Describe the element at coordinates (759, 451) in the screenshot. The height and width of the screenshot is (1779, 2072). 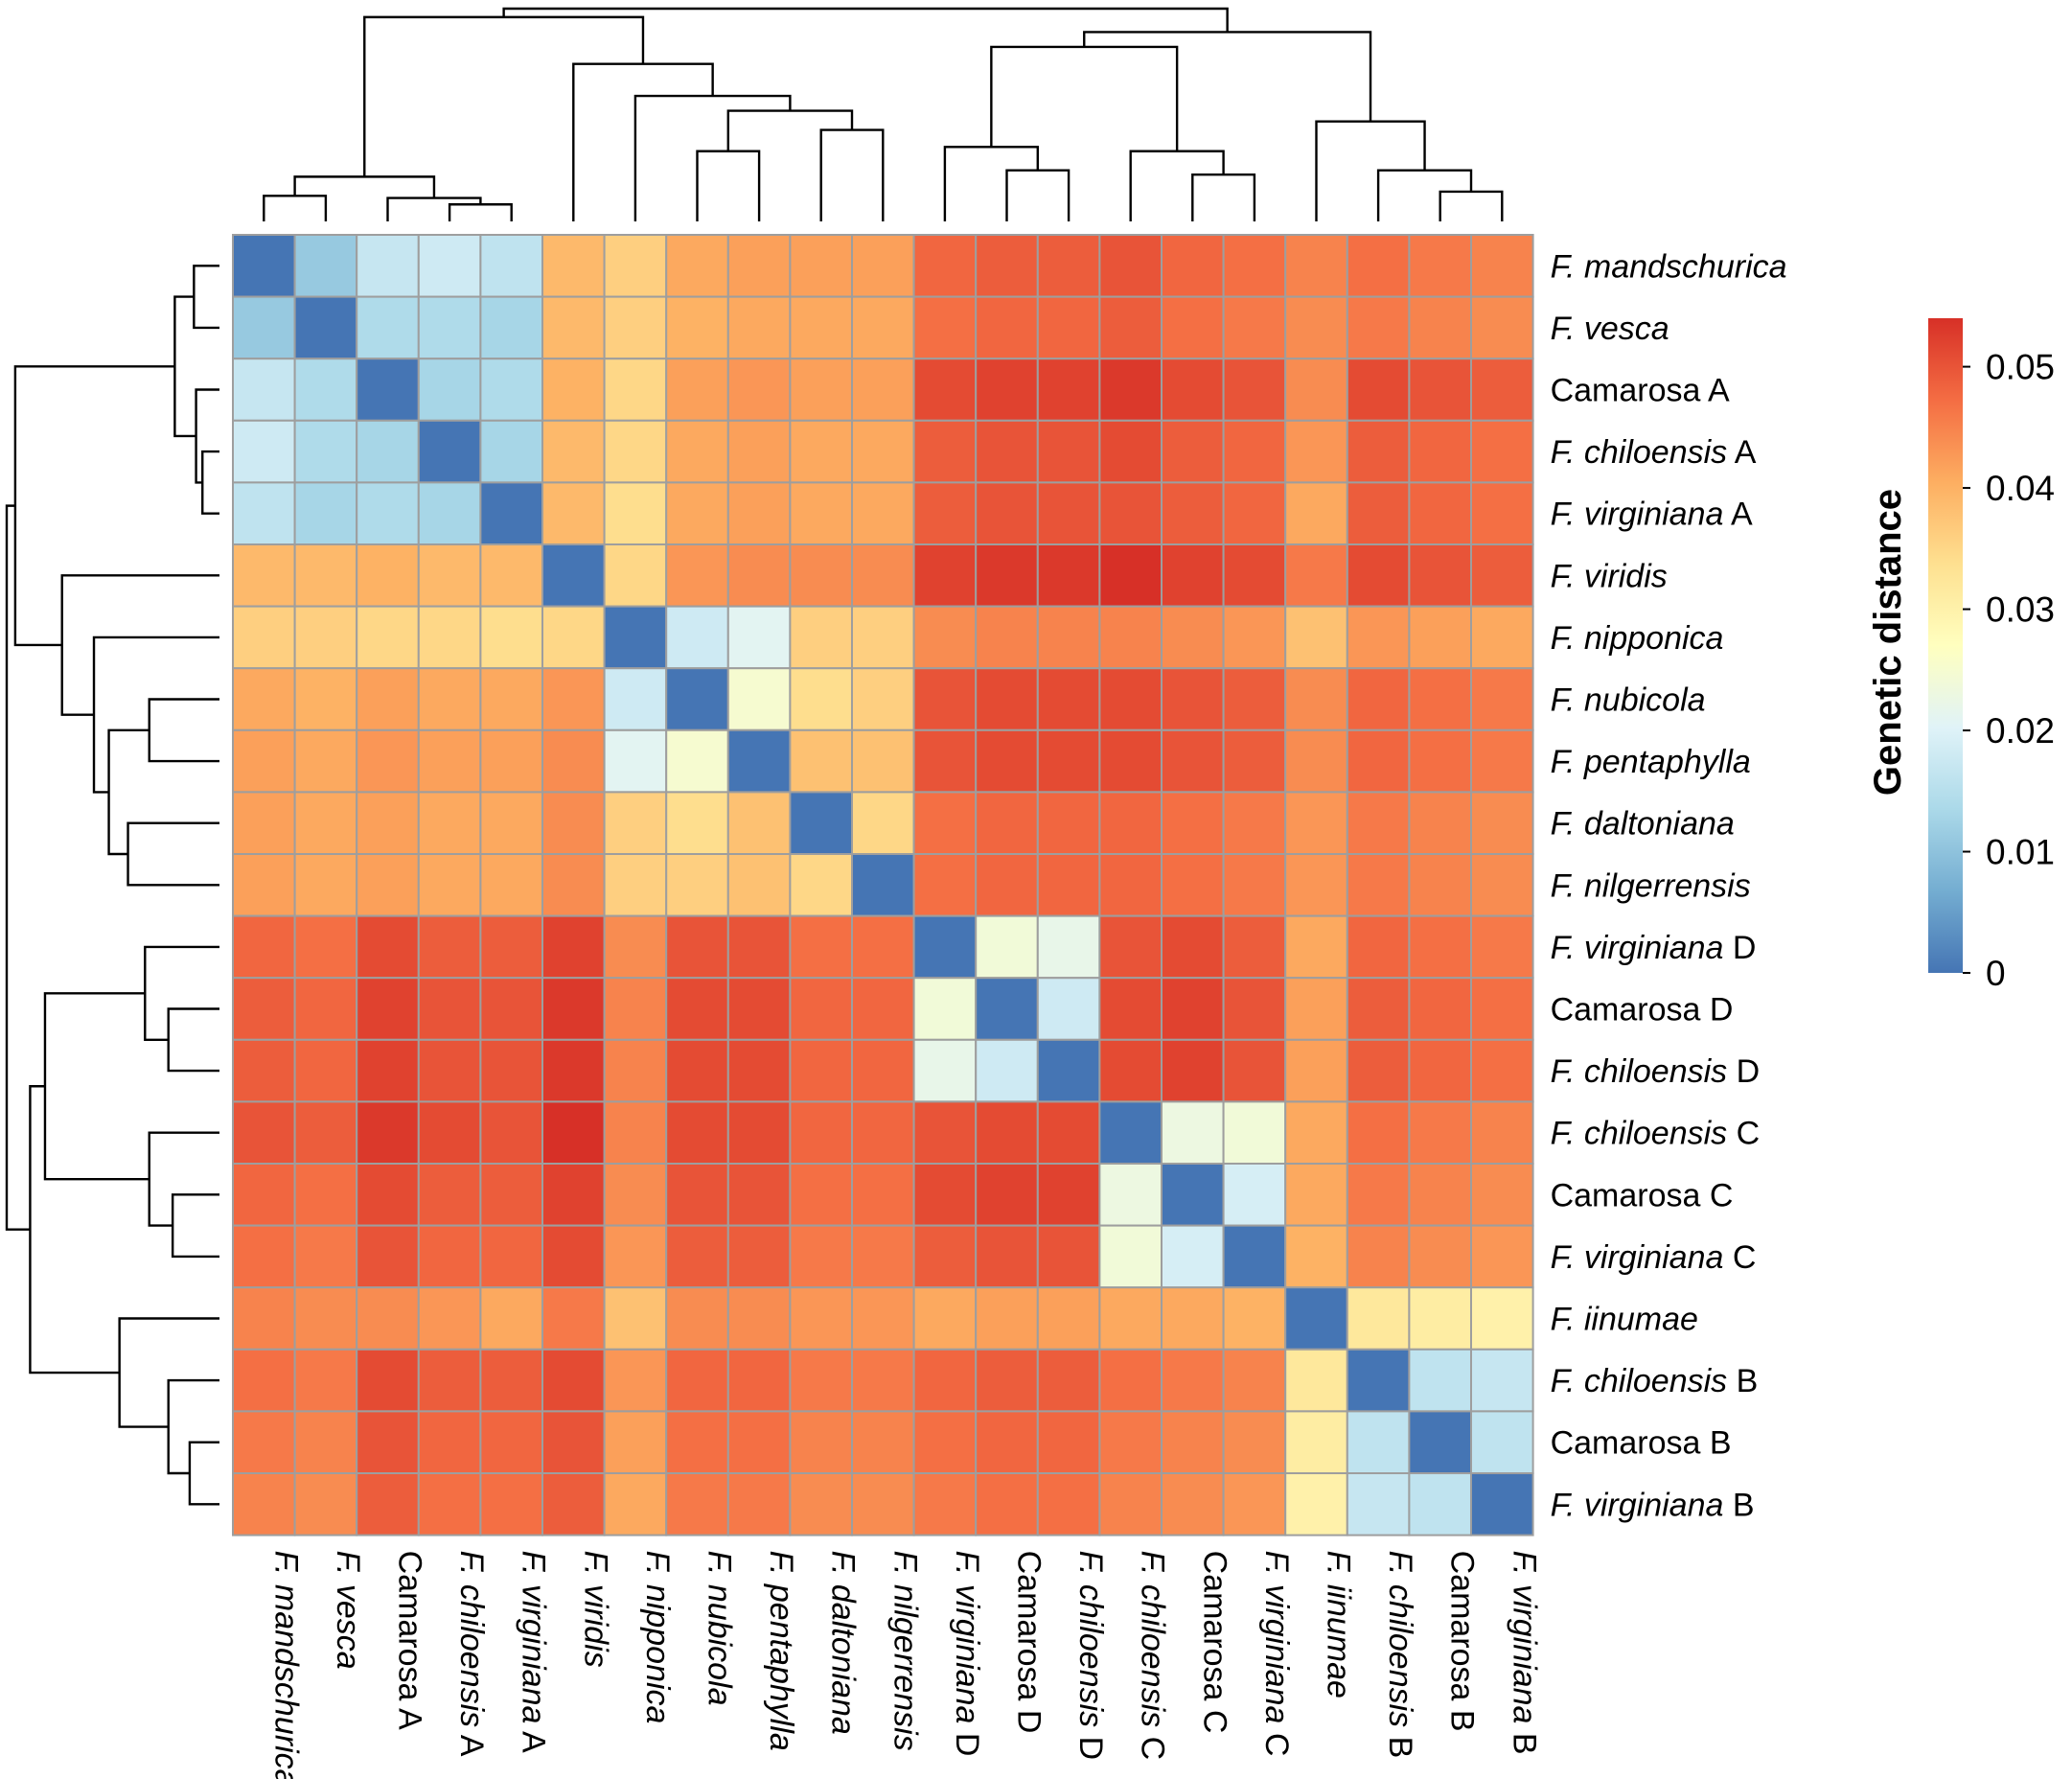
I see `heatmap-cell-r3-c8` at that location.